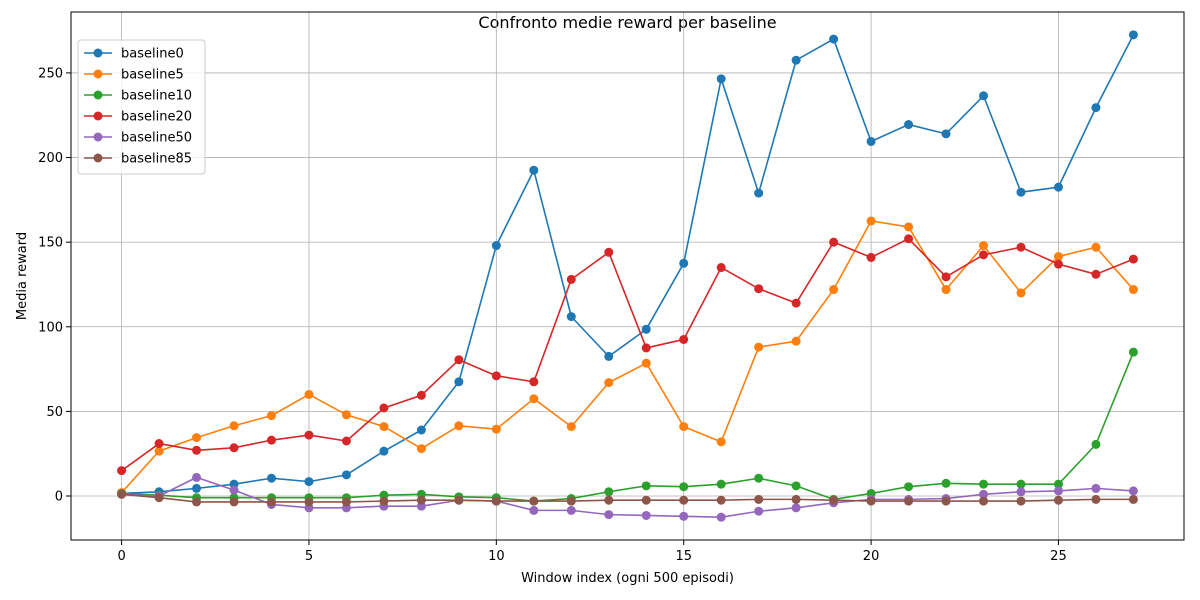 The height and width of the screenshot is (600, 1200). What do you see at coordinates (156, 159) in the screenshot?
I see `legend-label: baseline85` at bounding box center [156, 159].